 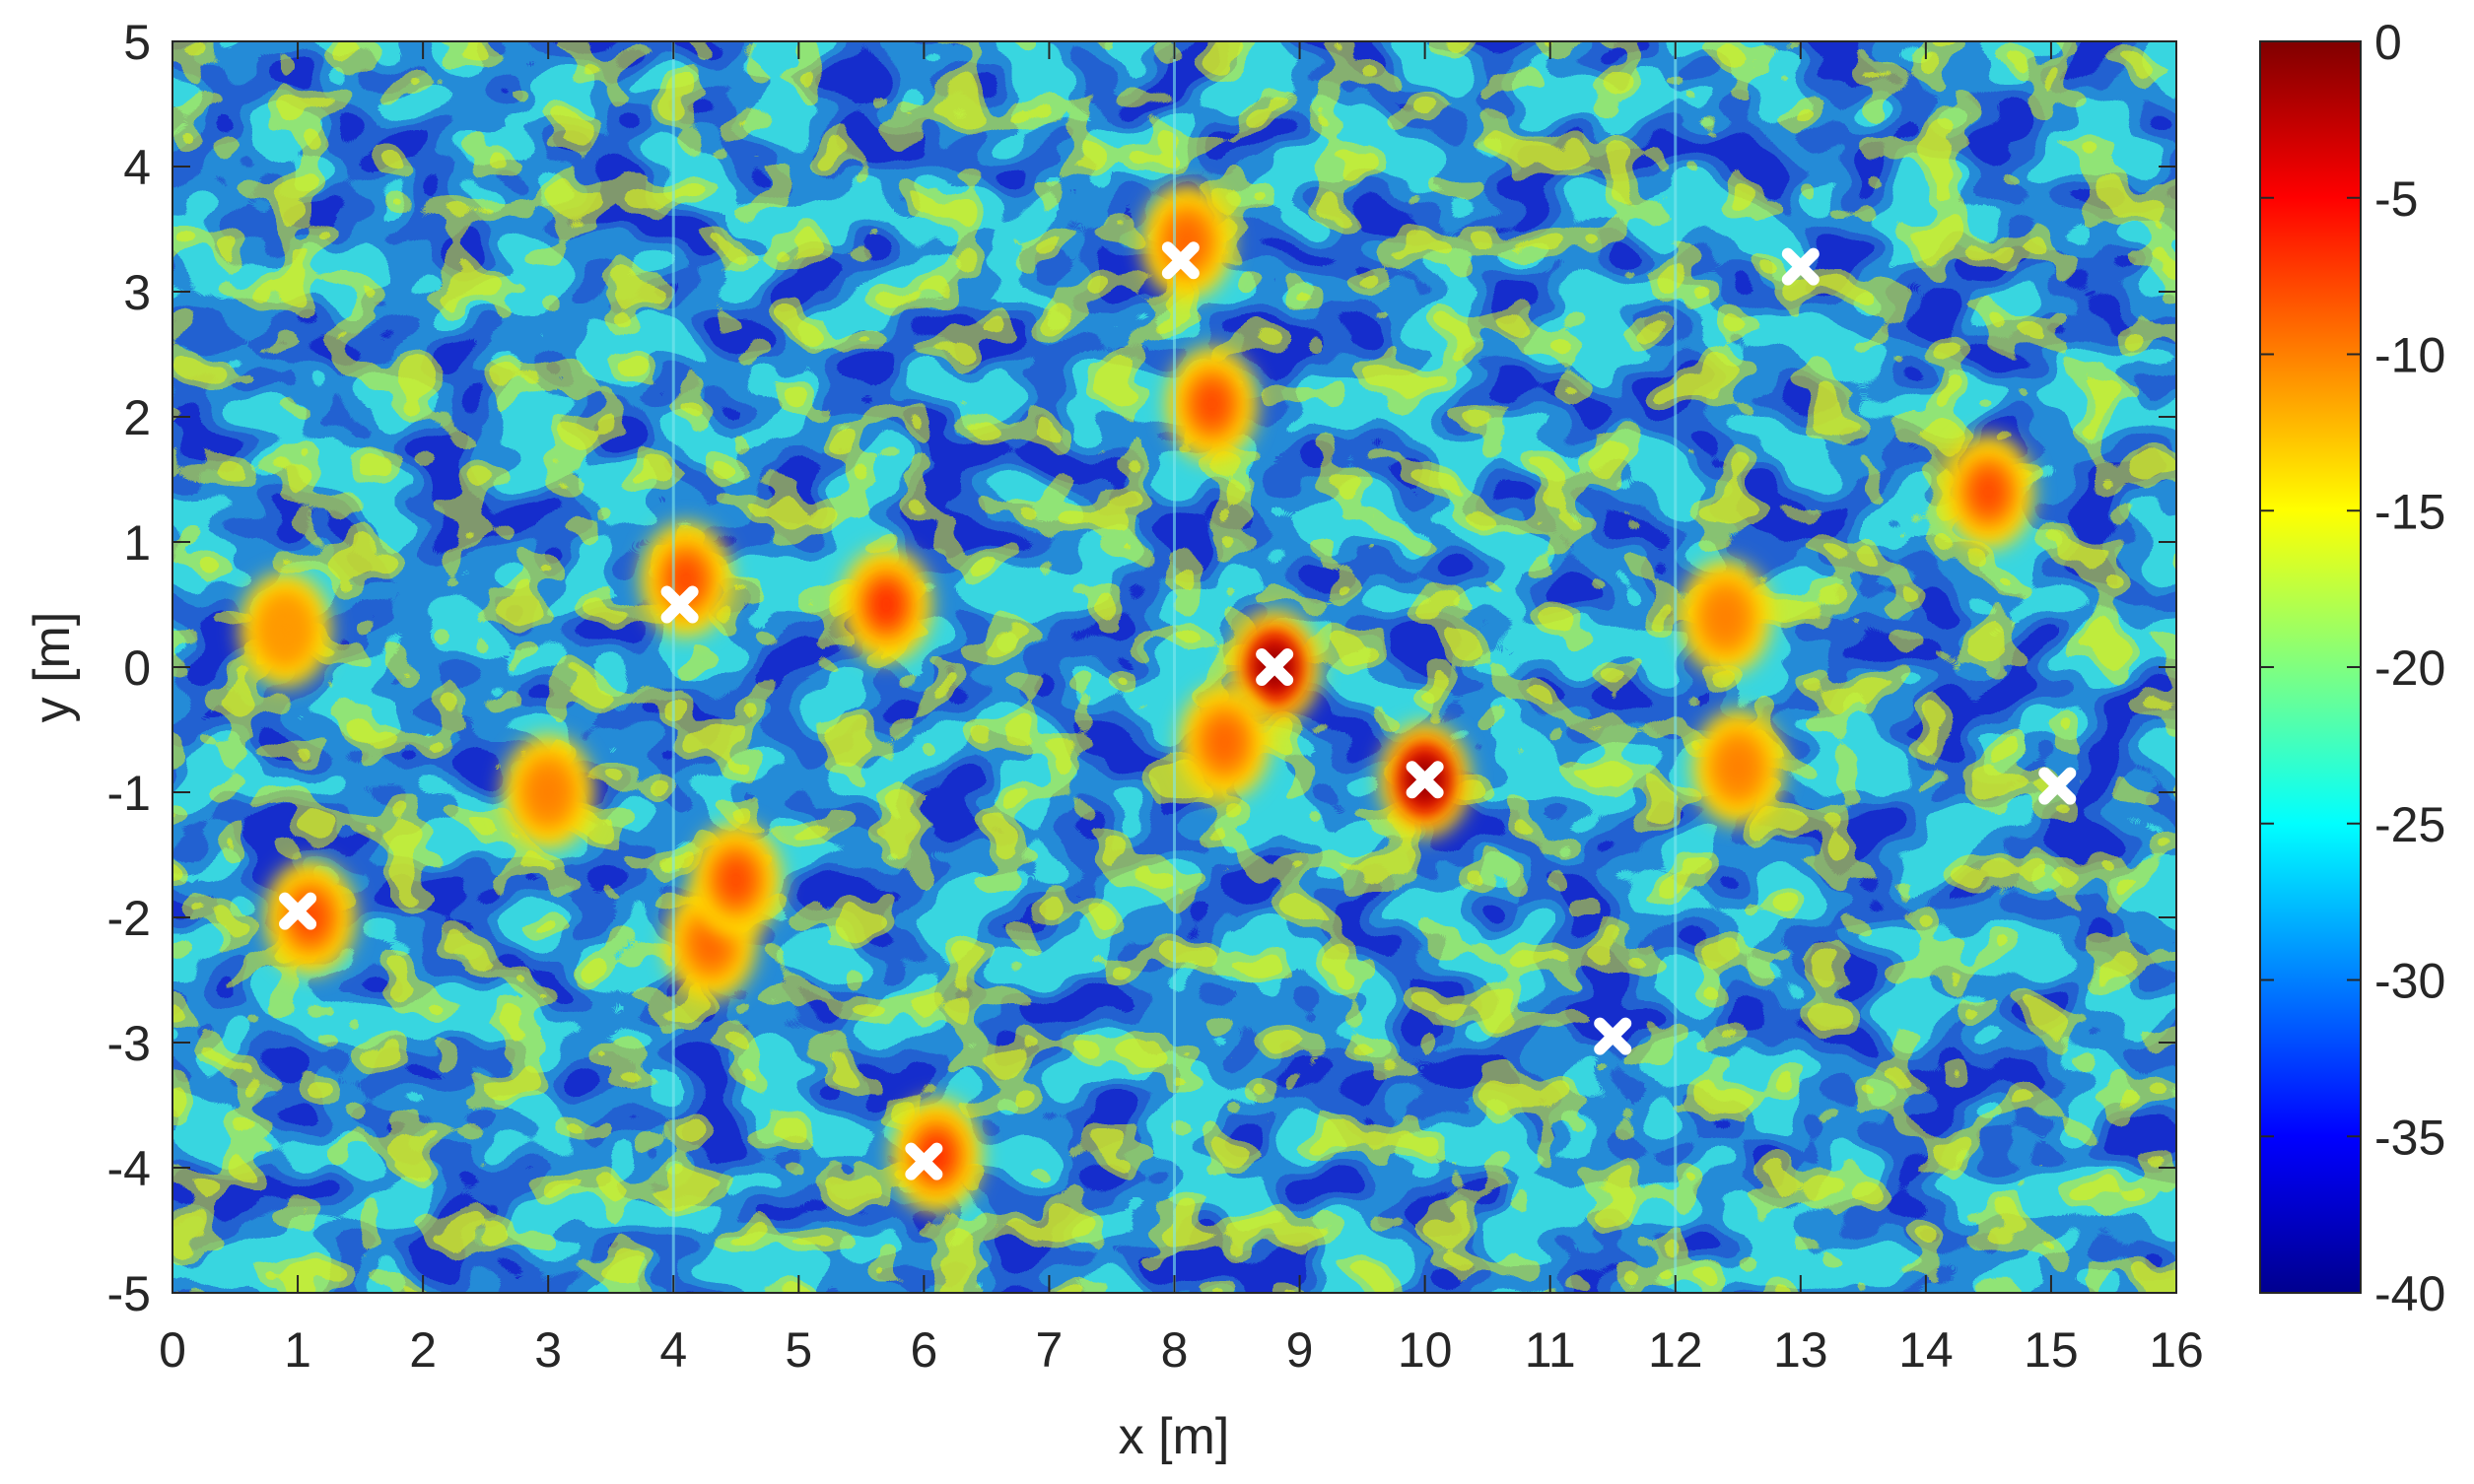 I want to click on y-tick-label: 2, so click(x=137, y=417).